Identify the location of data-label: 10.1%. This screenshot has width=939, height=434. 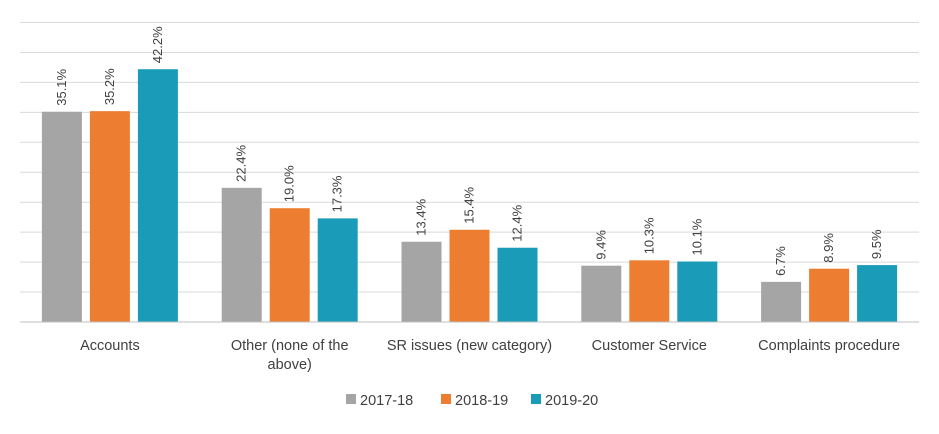
(696, 236).